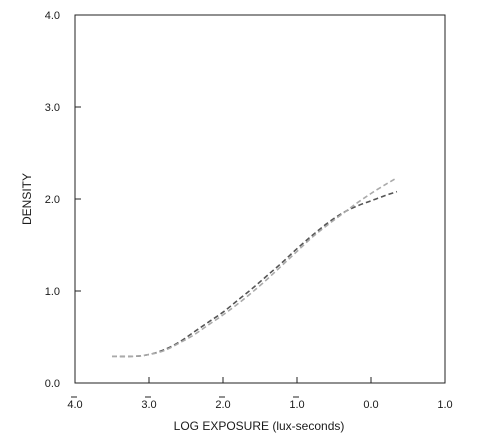 The image size is (480, 448). Describe the element at coordinates (52, 384) in the screenshot. I see `y-tick-label: 0.0` at that location.